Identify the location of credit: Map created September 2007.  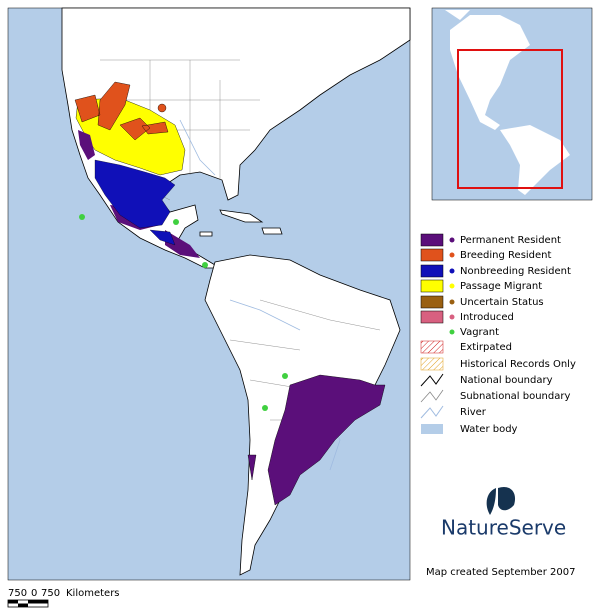
(500, 572).